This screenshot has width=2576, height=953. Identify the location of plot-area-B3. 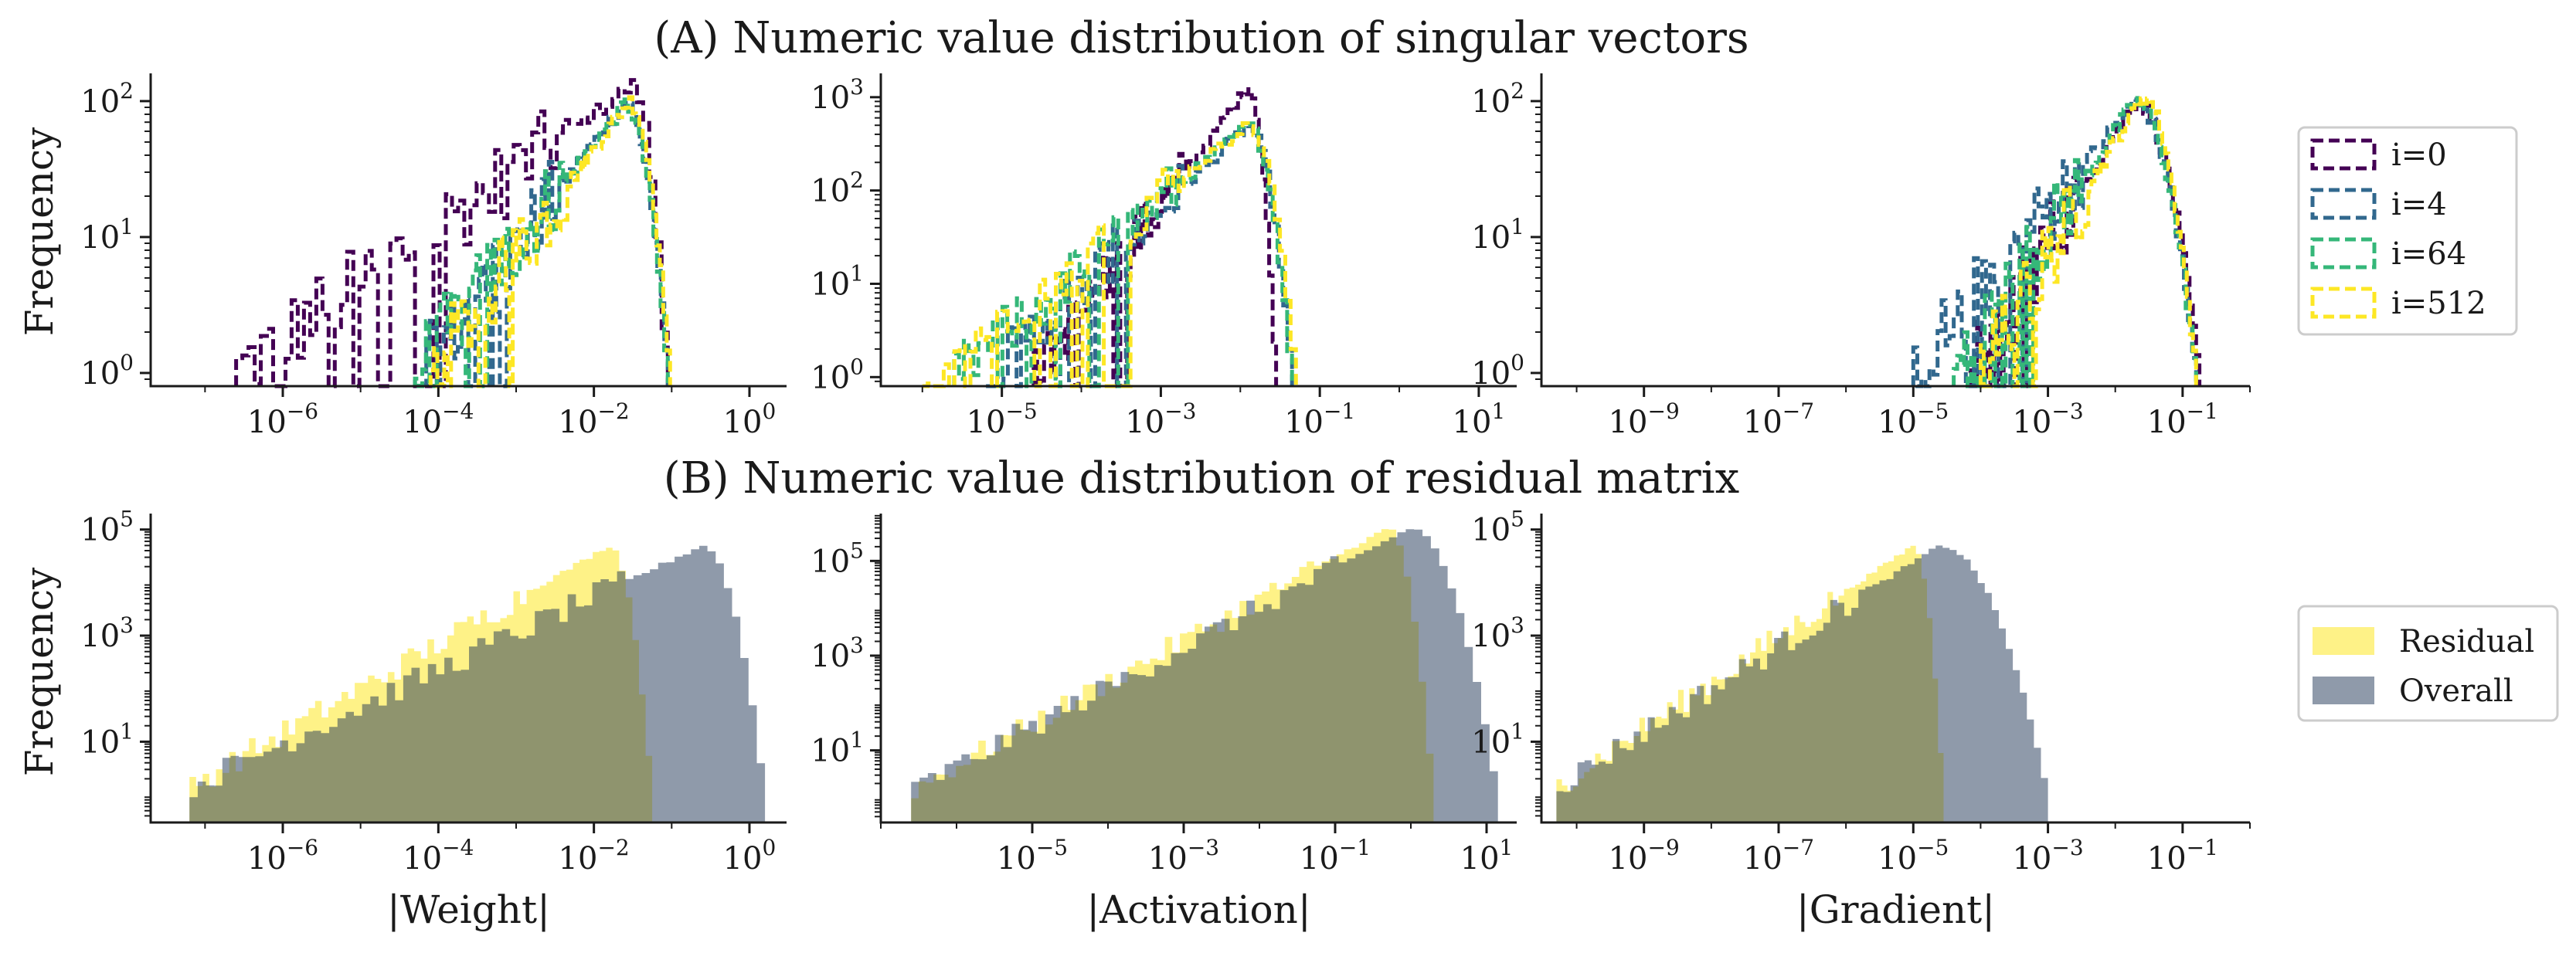
(1802, 683).